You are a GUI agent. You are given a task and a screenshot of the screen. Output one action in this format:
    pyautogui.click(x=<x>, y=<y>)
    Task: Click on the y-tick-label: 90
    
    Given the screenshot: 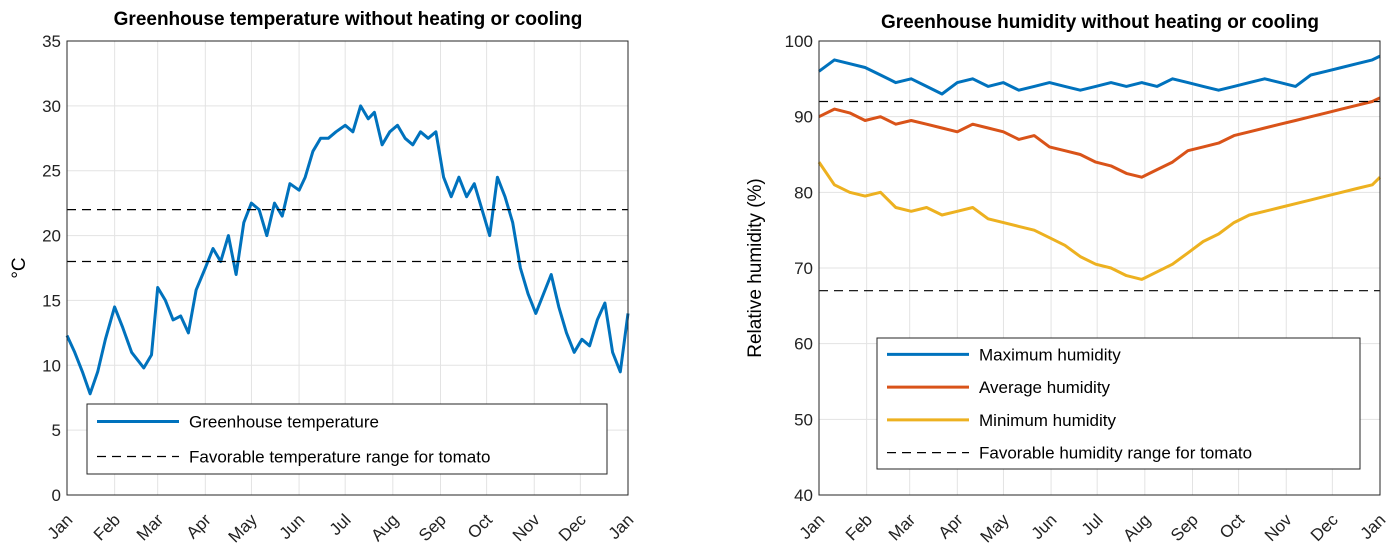 What is the action you would take?
    pyautogui.click(x=803, y=117)
    